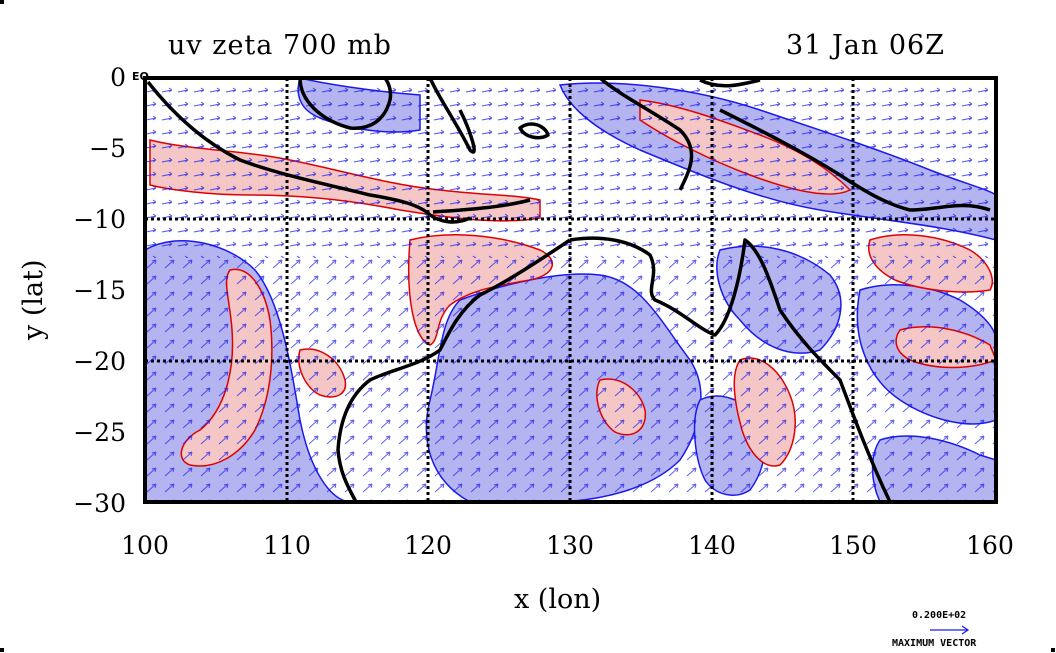 Image resolution: width=1056 pixels, height=653 pixels. Describe the element at coordinates (99, 290) in the screenshot. I see `y-tick-label: −15` at that location.